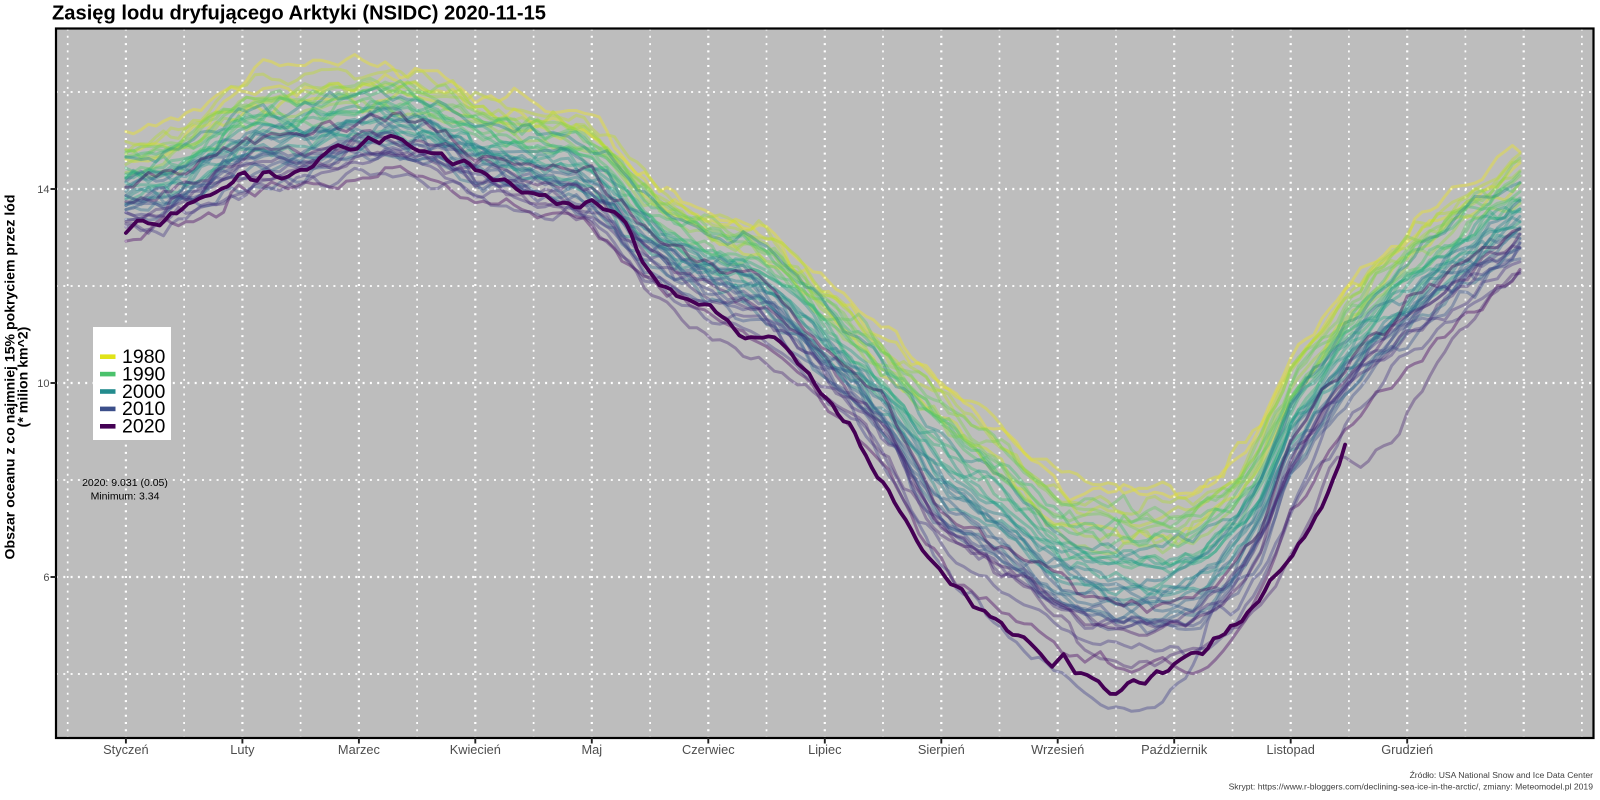 This screenshot has height=800, width=1600. Describe the element at coordinates (941, 749) in the screenshot. I see `svg-text: Sierpień` at that location.